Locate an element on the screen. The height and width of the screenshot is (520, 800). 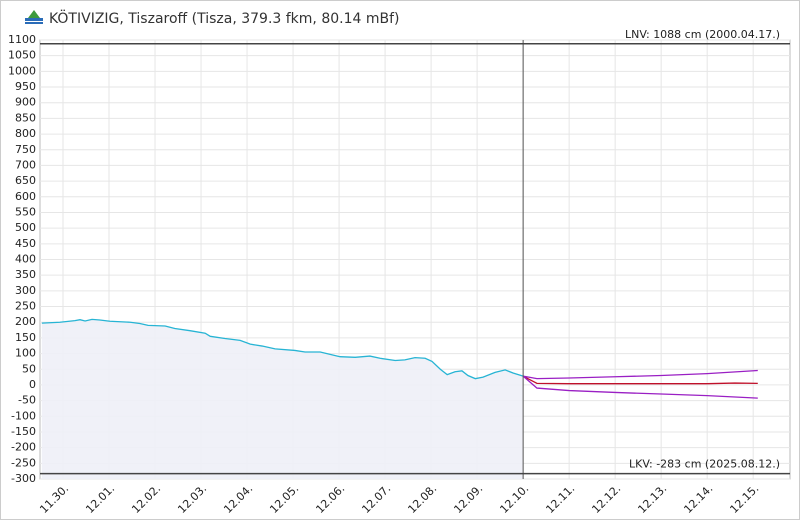
y-tick-label: 250 is located at coordinates (25, 306).